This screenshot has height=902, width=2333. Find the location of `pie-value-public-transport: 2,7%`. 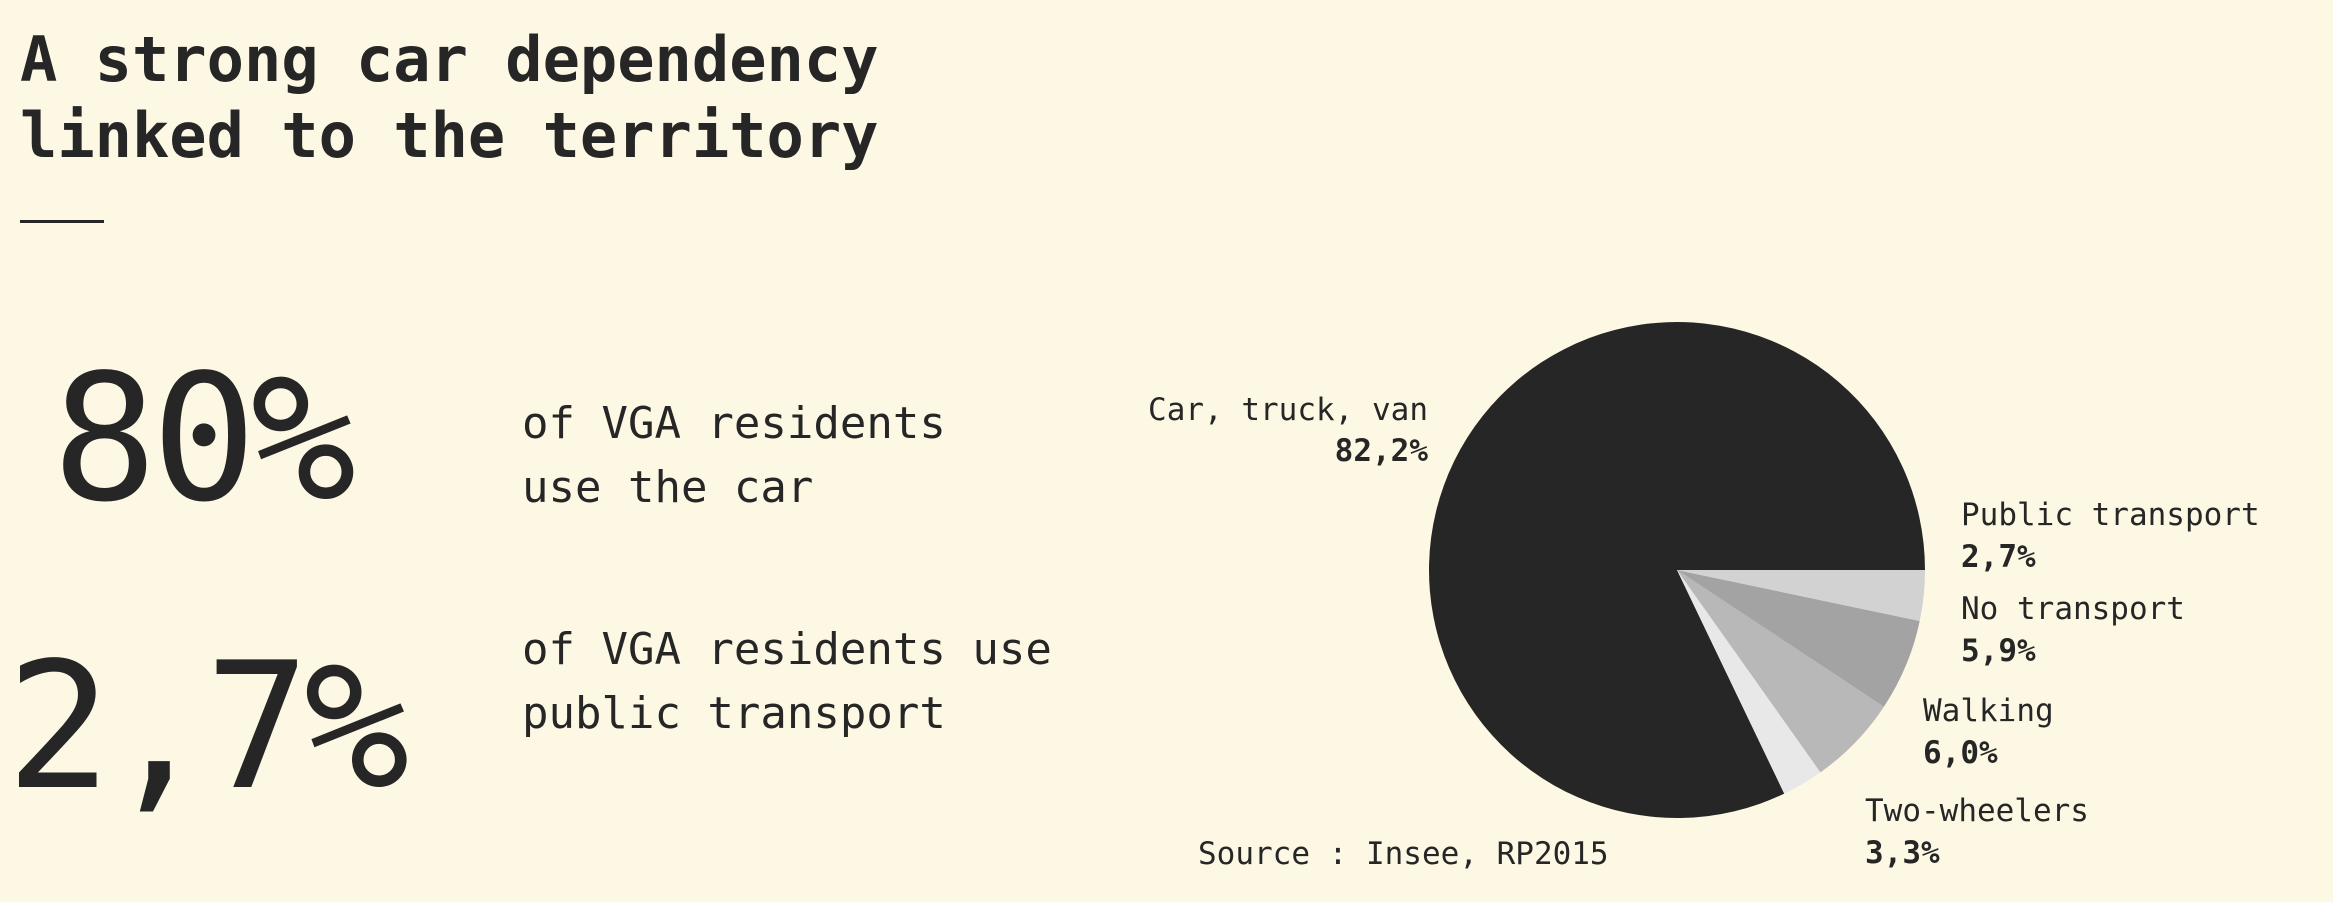

pie-value-public-transport: 2,7% is located at coordinates (1998, 557).